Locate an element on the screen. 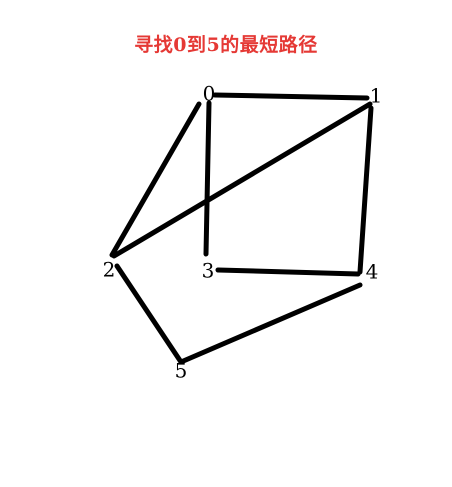 This screenshot has height=487, width=452. node-label-0: 0 is located at coordinates (209, 94).